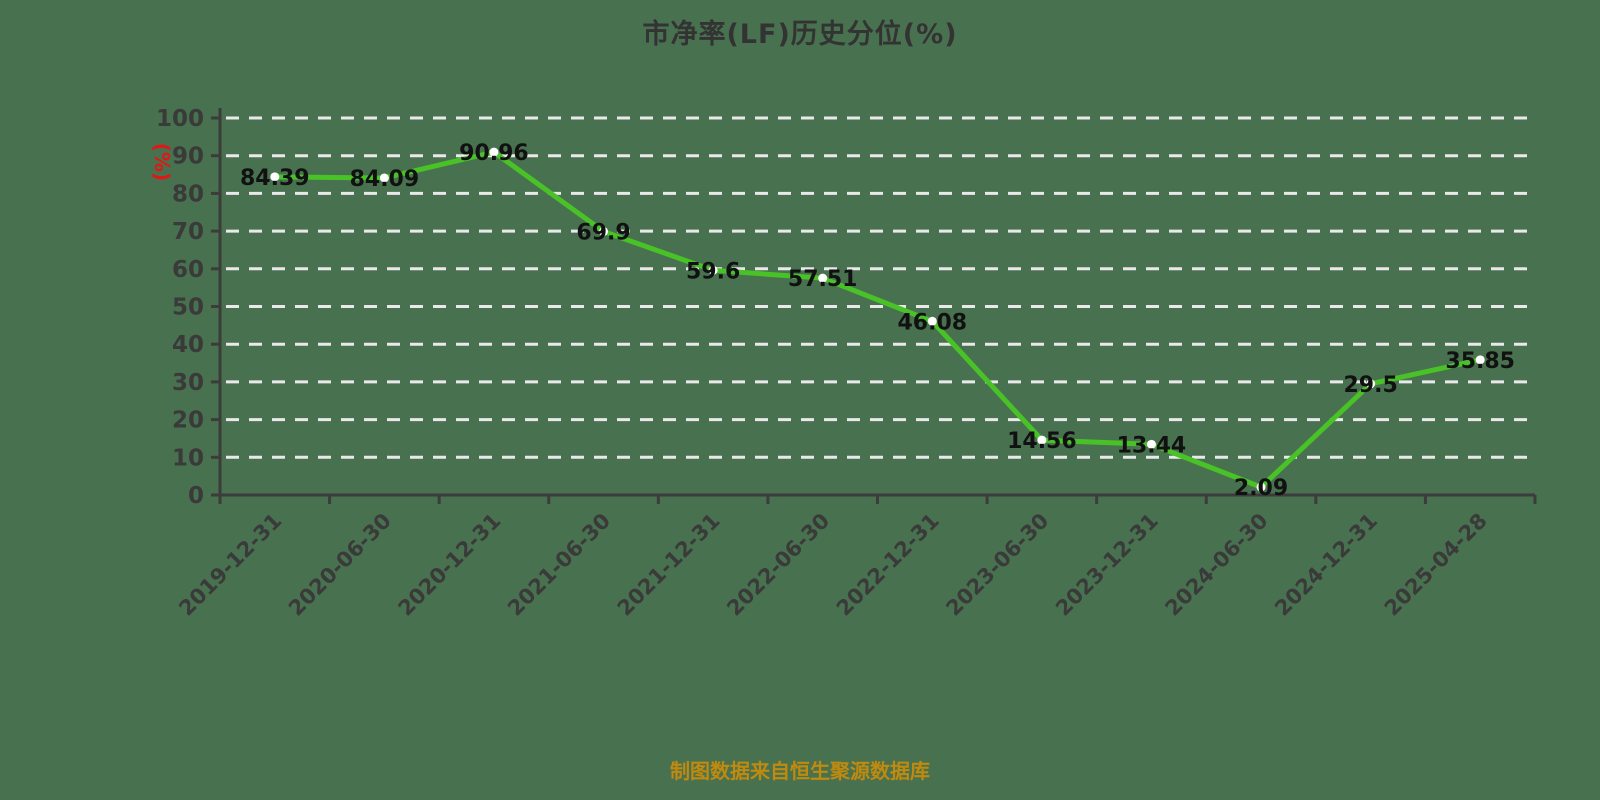  I want to click on y-tick-label: 0, so click(196, 496).